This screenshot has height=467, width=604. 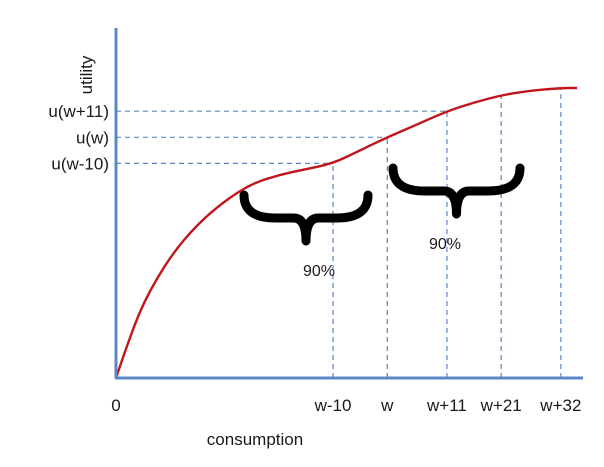 I want to click on x-tick-label: w+32, so click(x=560, y=405).